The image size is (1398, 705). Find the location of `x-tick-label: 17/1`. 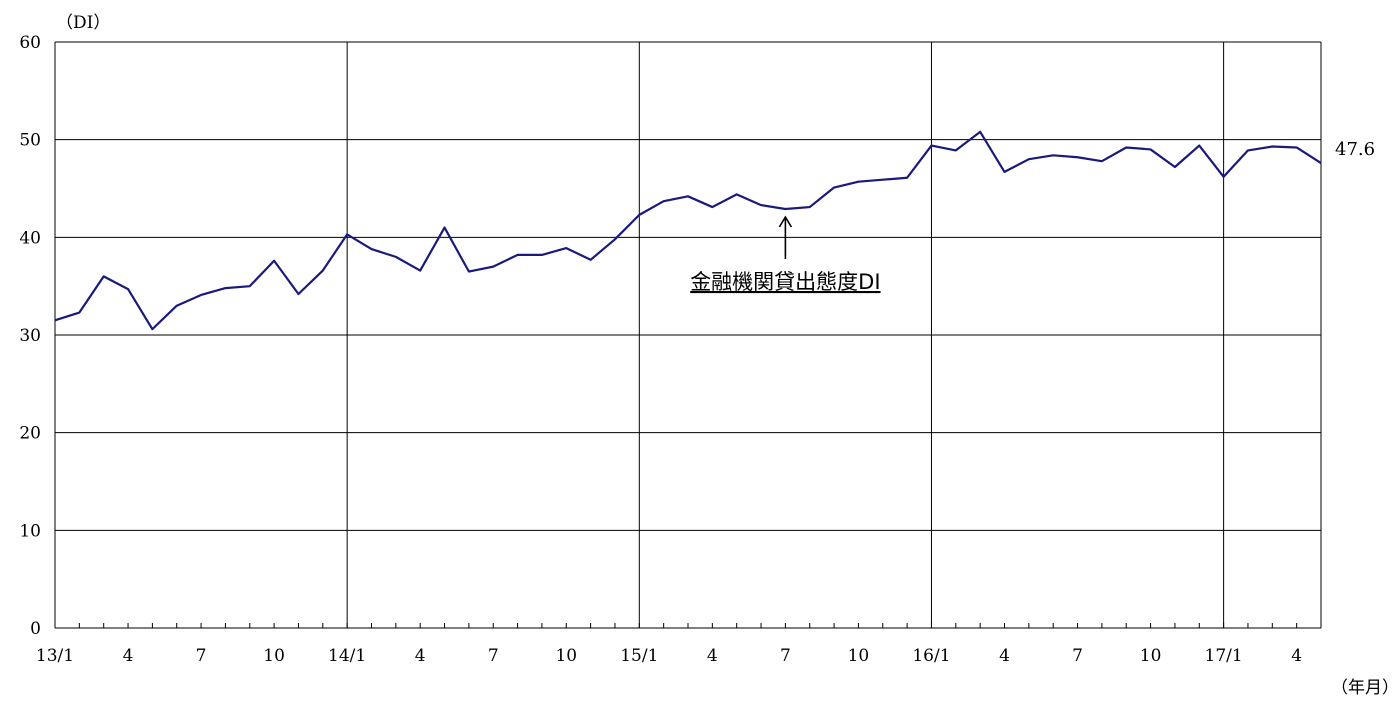

x-tick-label: 17/1 is located at coordinates (1224, 656).